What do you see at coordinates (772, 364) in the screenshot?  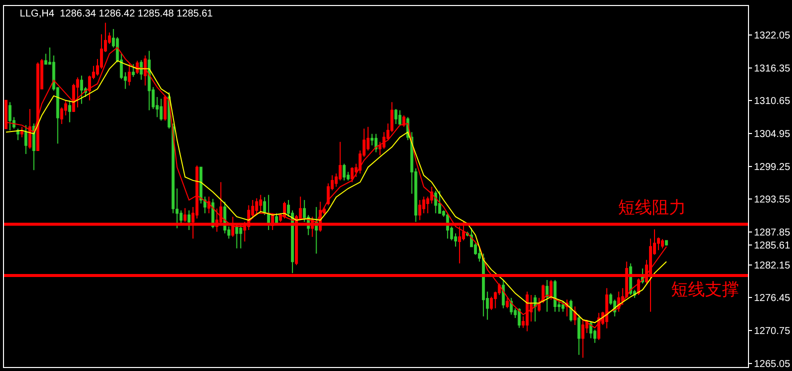 I see `y-tick-label: 1265.05` at bounding box center [772, 364].